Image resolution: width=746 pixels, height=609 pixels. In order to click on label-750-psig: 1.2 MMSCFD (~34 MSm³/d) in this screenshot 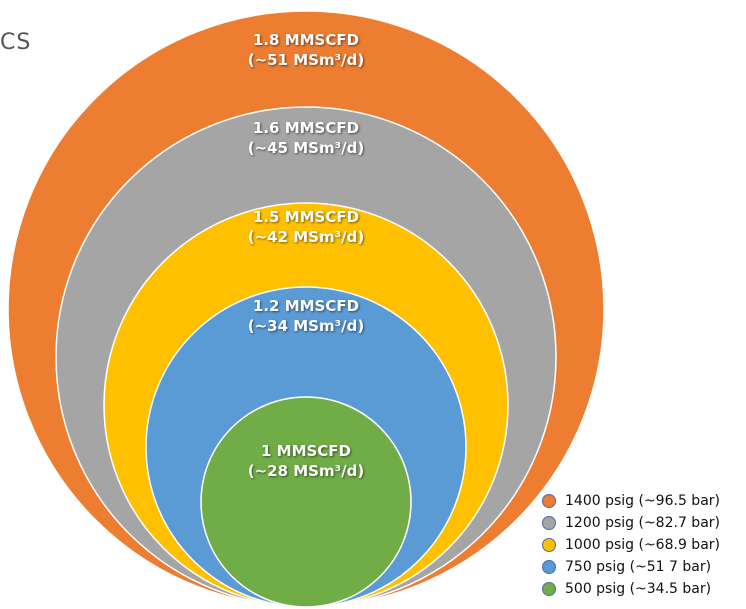, I will do `click(306, 316)`.